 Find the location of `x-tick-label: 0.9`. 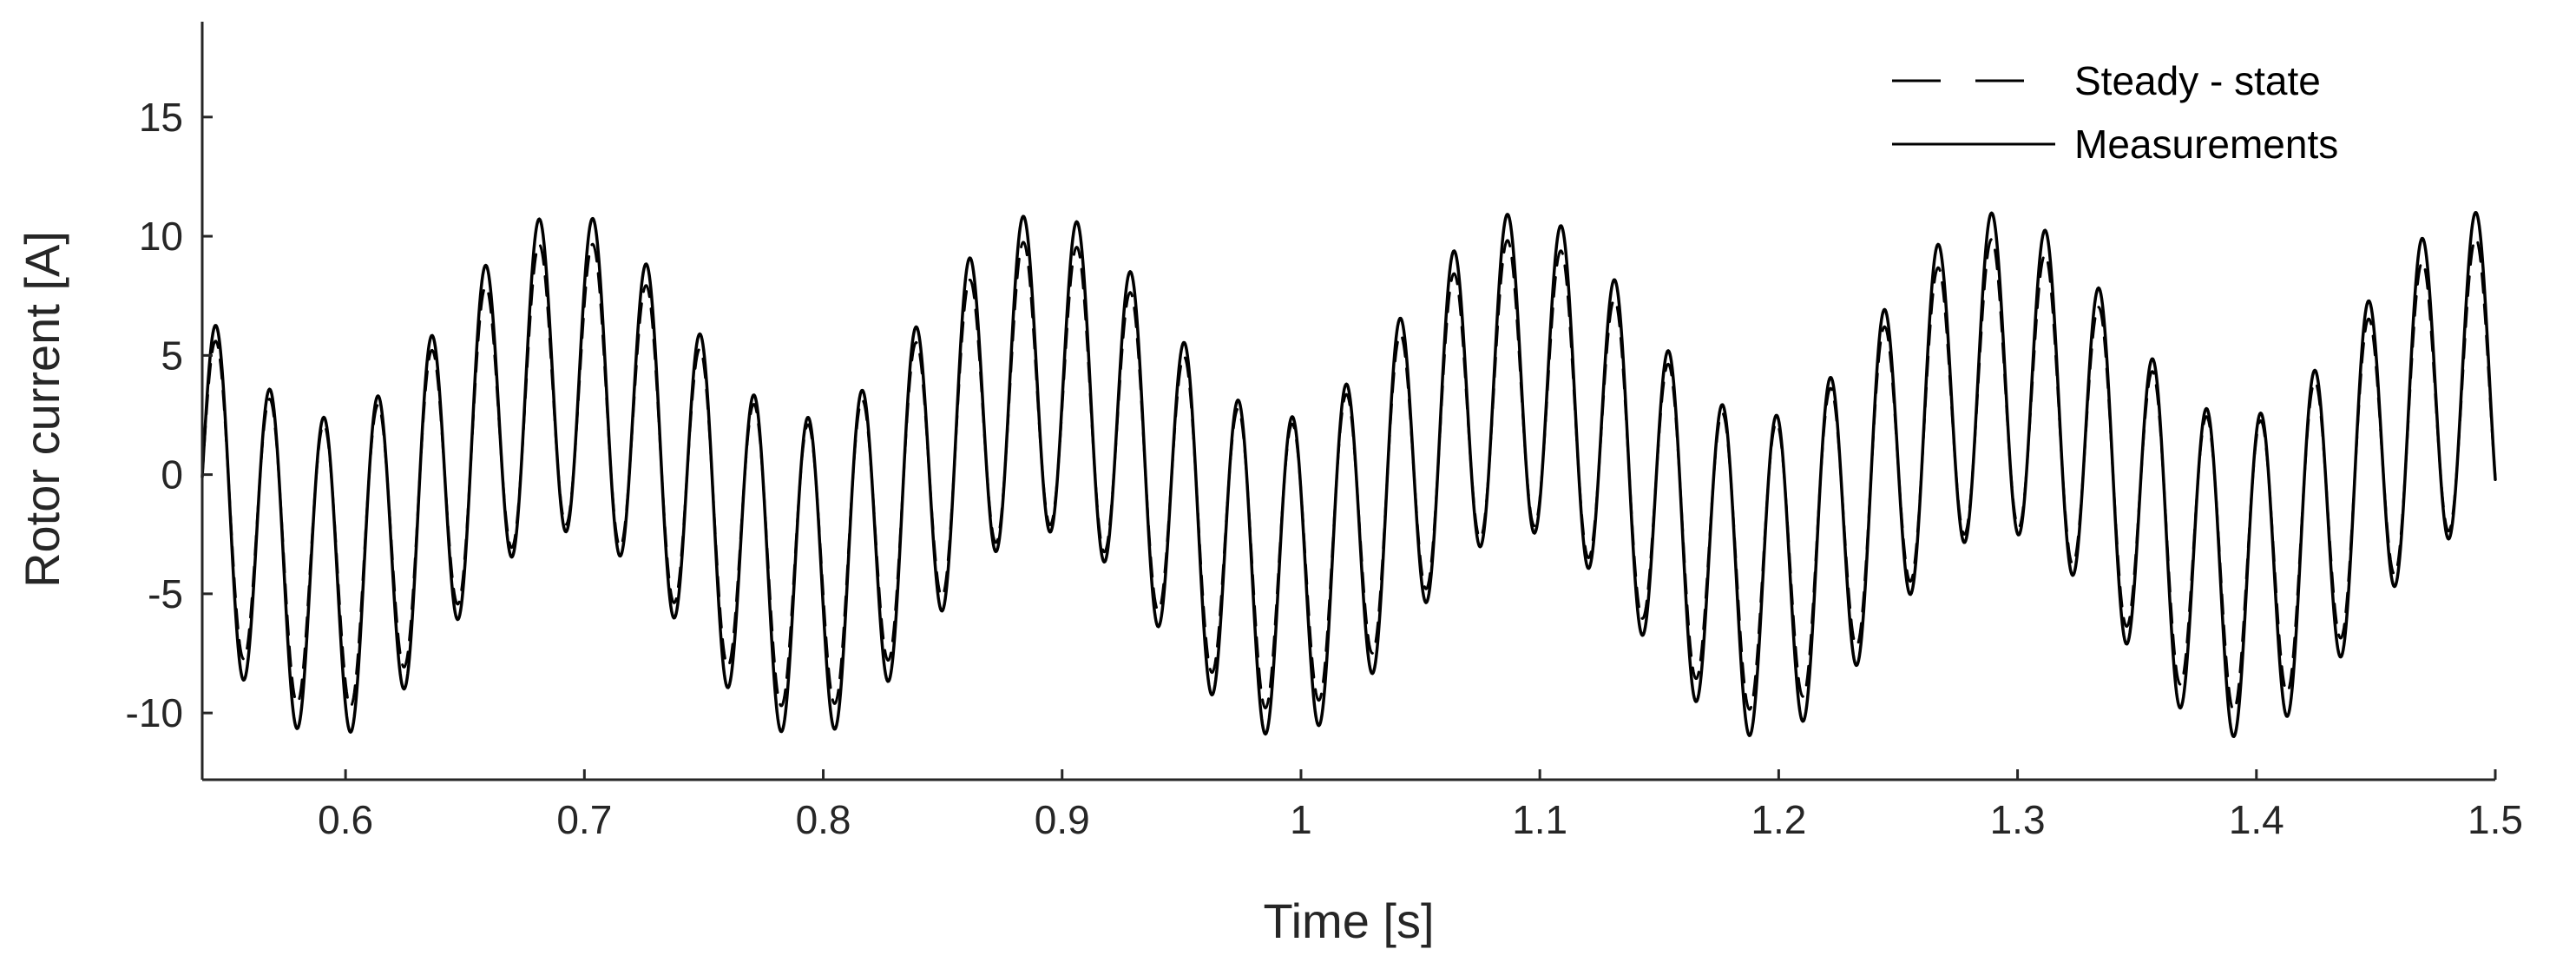

x-tick-label: 0.9 is located at coordinates (1062, 819).